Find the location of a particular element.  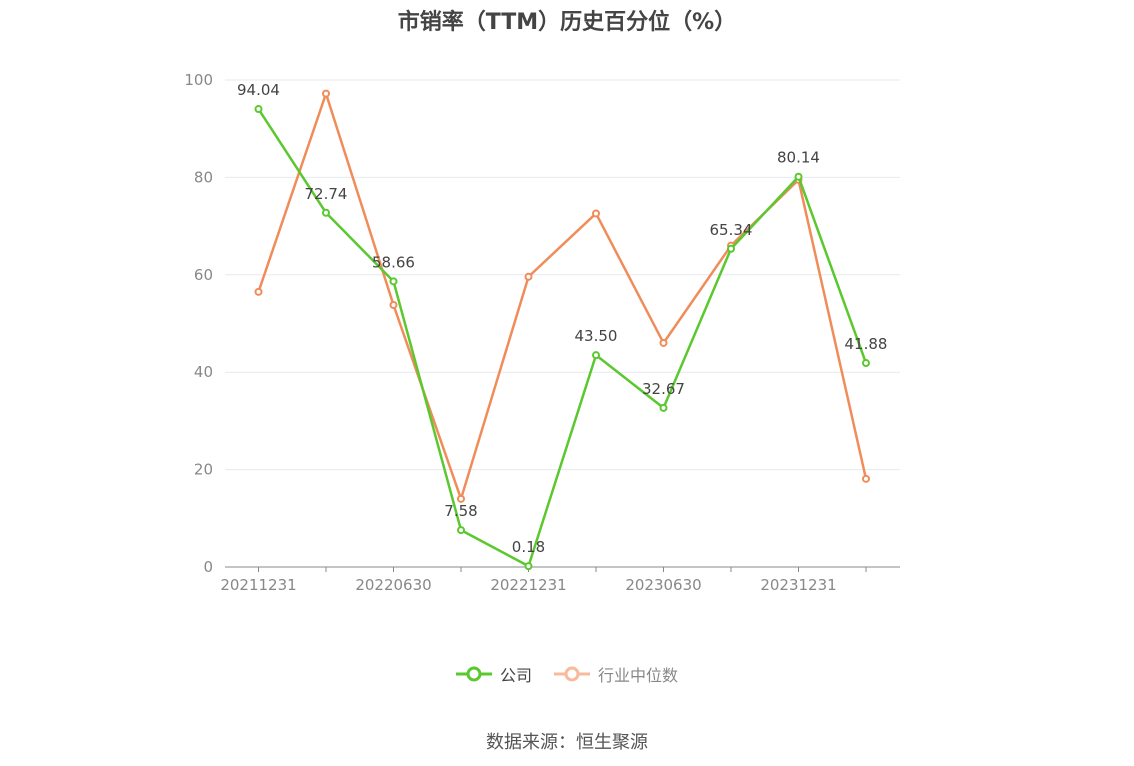

x-tick-label-20221231: 20221231 is located at coordinates (528, 585).